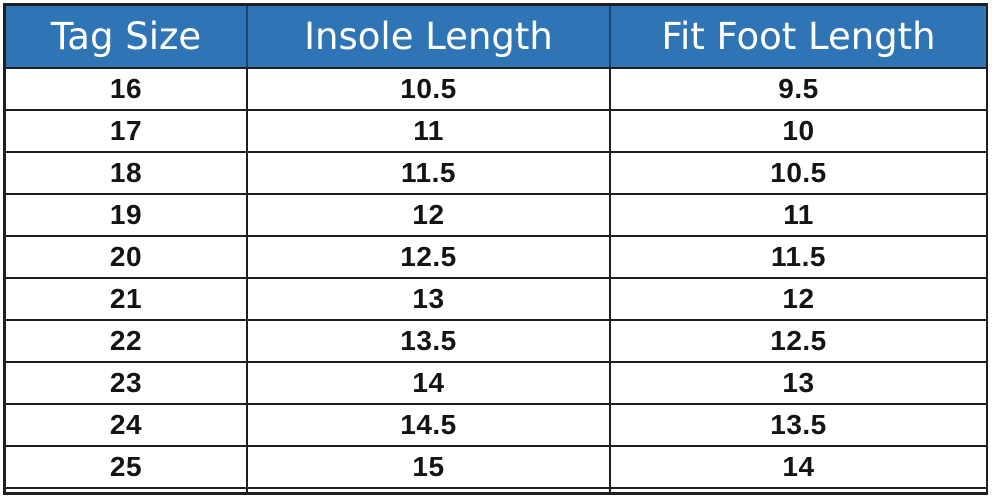  I want to click on table-header-row: Tag Size Insole Length Fit Foot Length, so click(496, 37).